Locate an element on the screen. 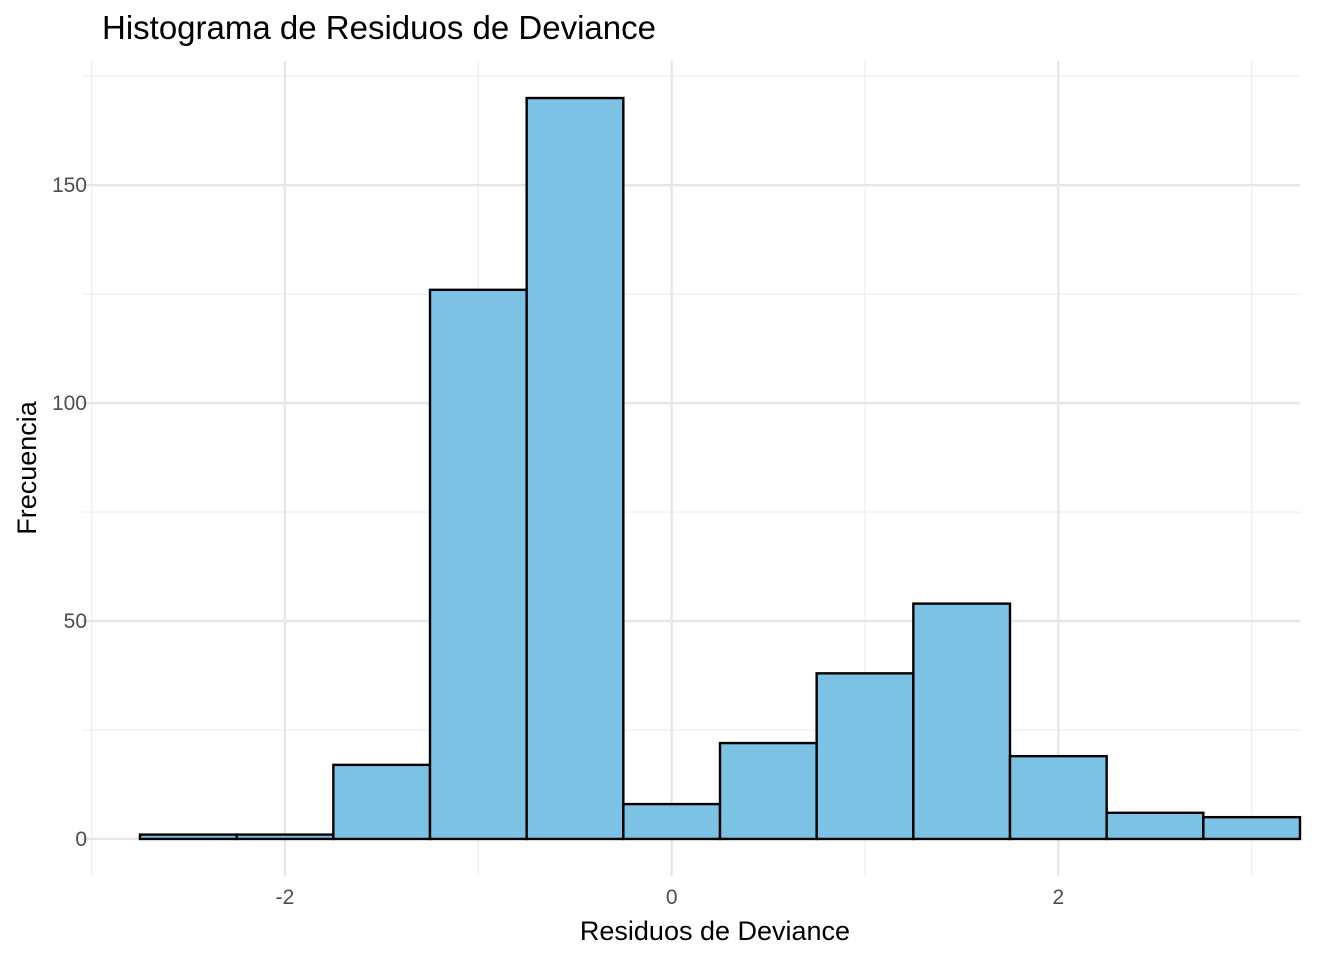 The height and width of the screenshot is (960, 1344). y-axis-title: Frecuencia is located at coordinates (27, 467).